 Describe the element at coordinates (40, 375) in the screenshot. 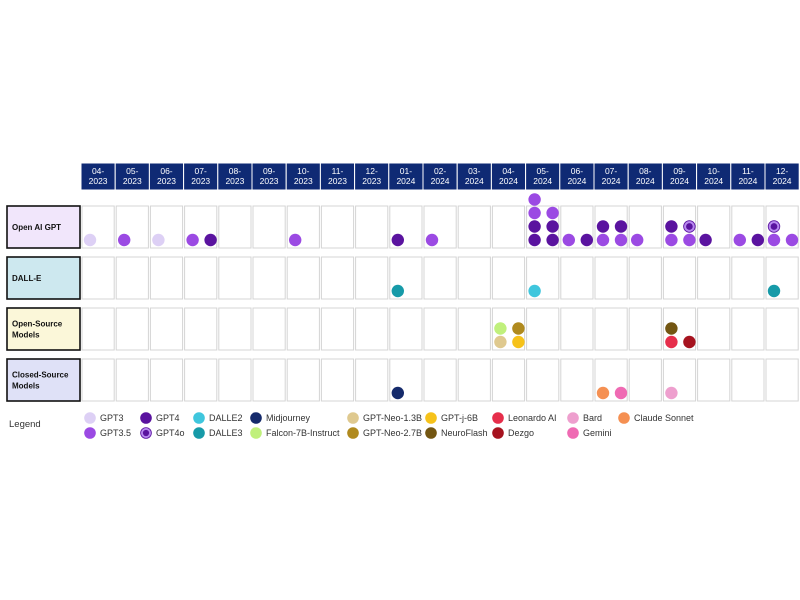

I see `row-label-text: Closed-Source` at that location.